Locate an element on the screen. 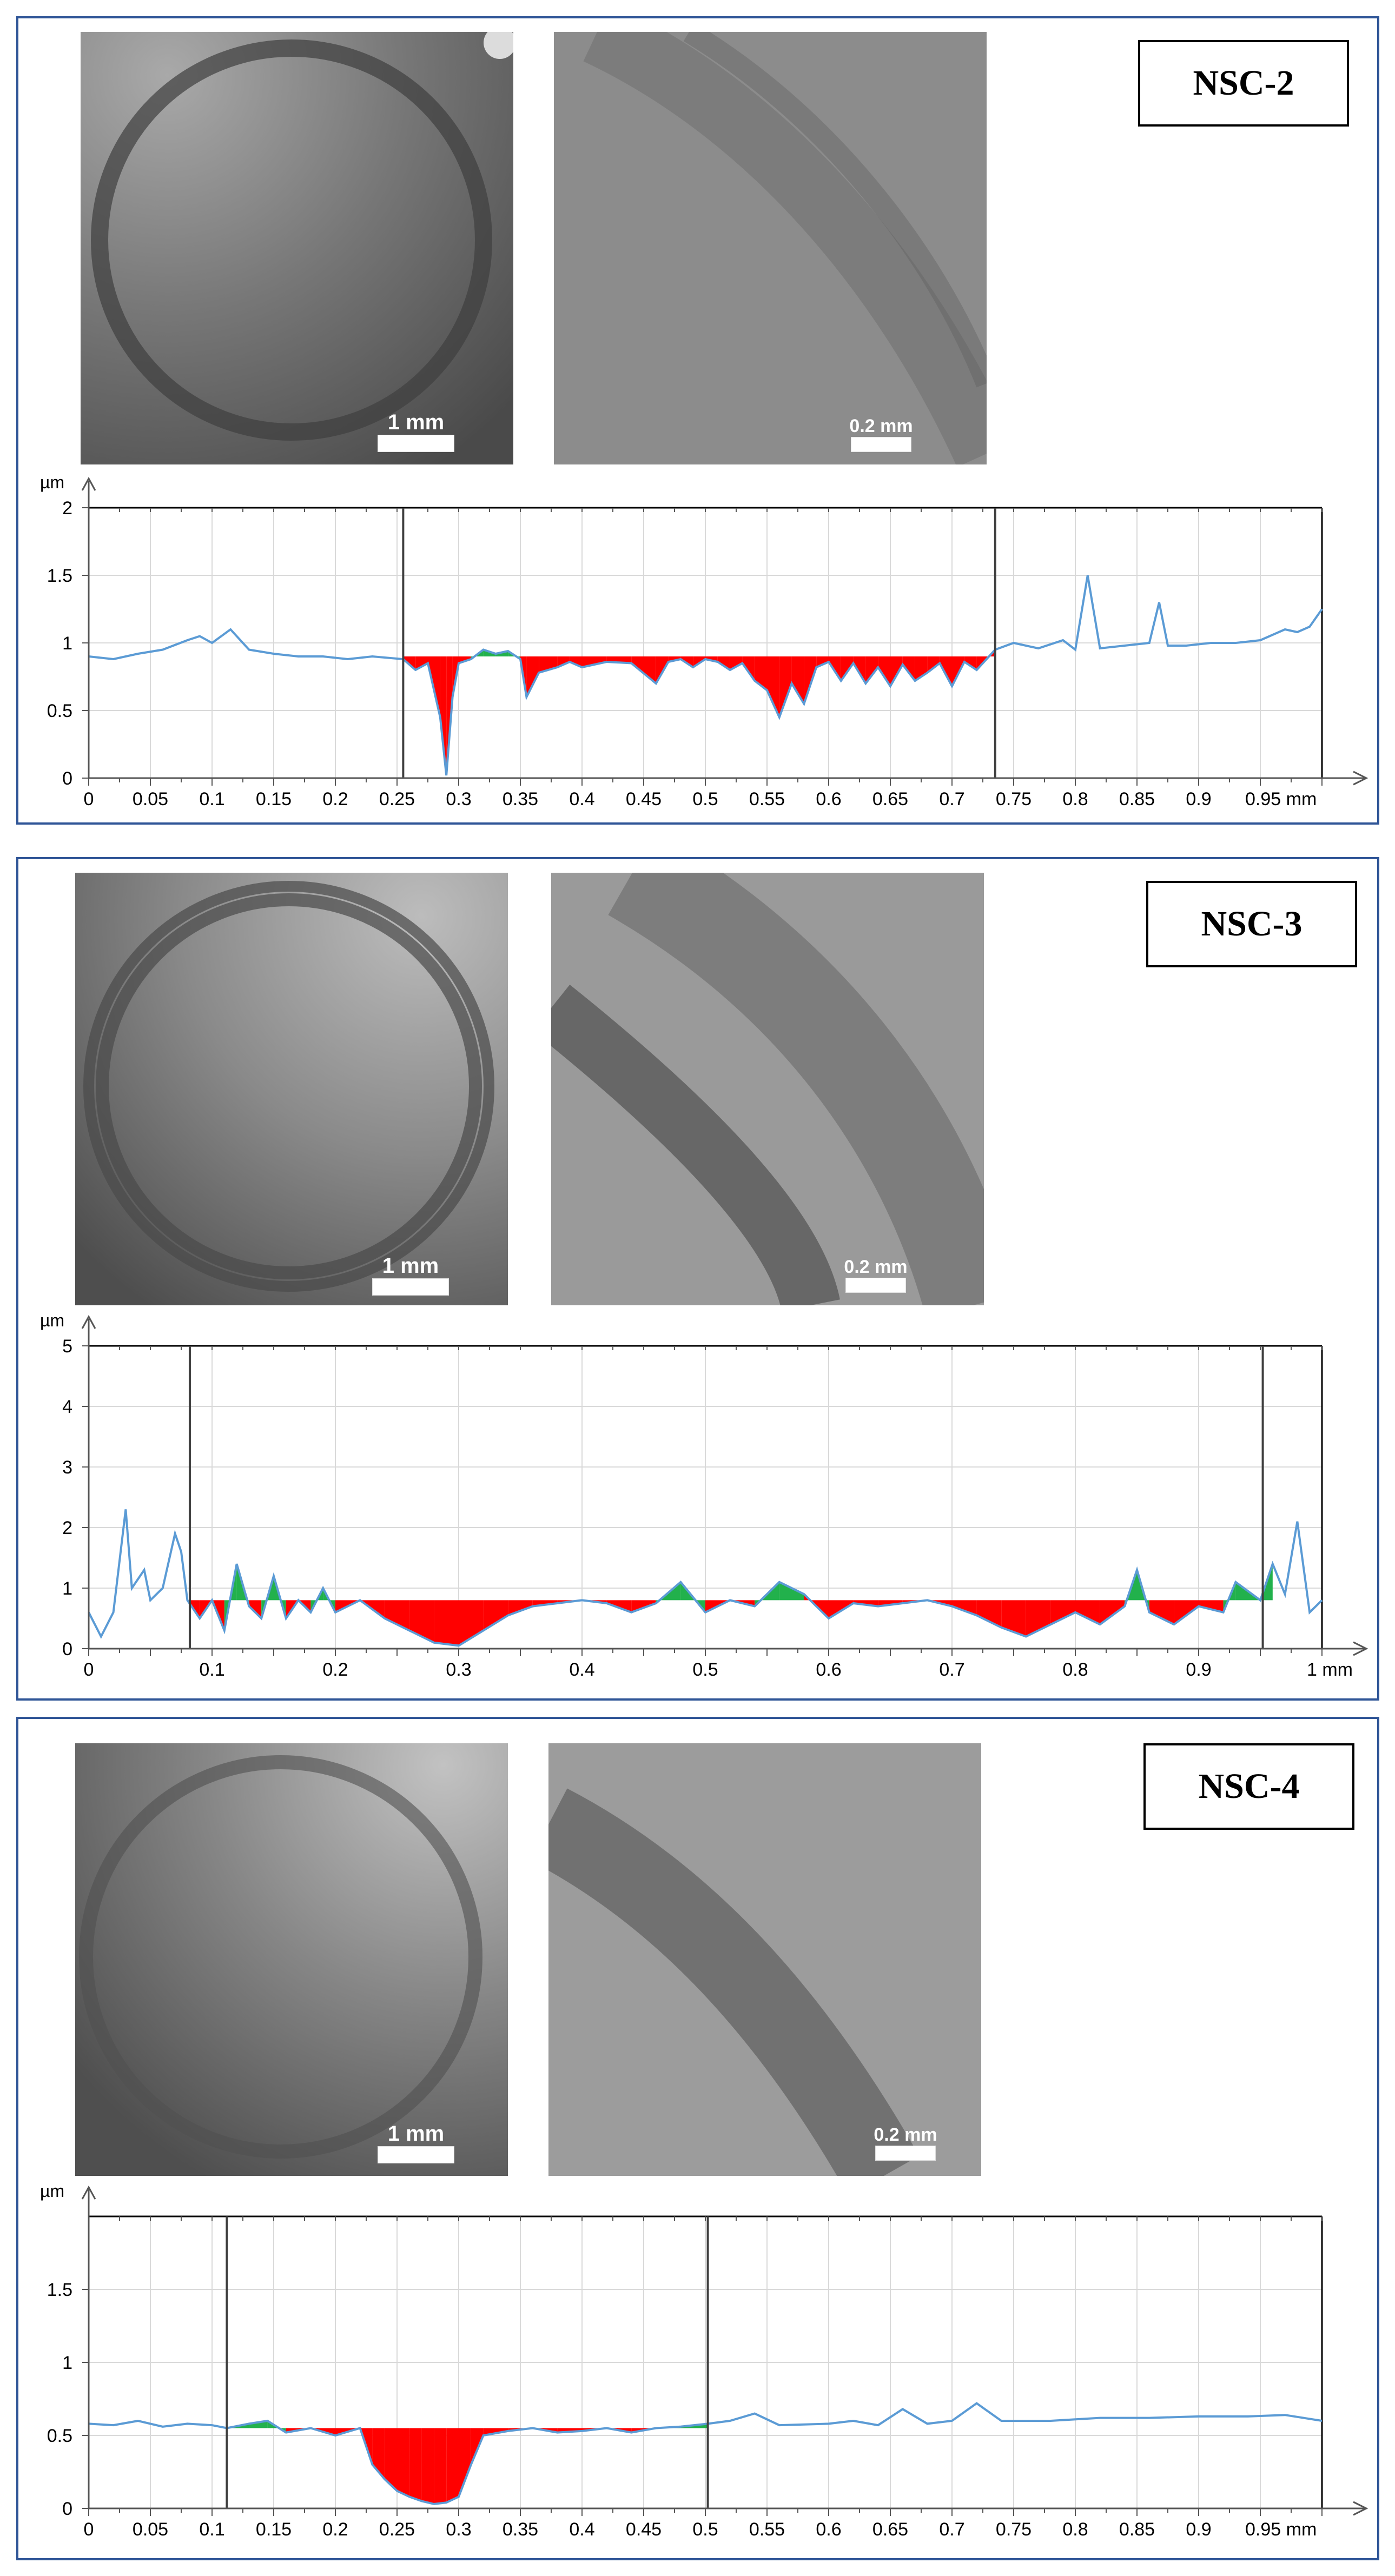  profile-chart-svg: 0 0.1 0.2 0.3 0.4 0.5 0.6 0.7 0.8 0.9 1 mm 0 1 2 3 4 5 µm is located at coordinates (704, 1495).